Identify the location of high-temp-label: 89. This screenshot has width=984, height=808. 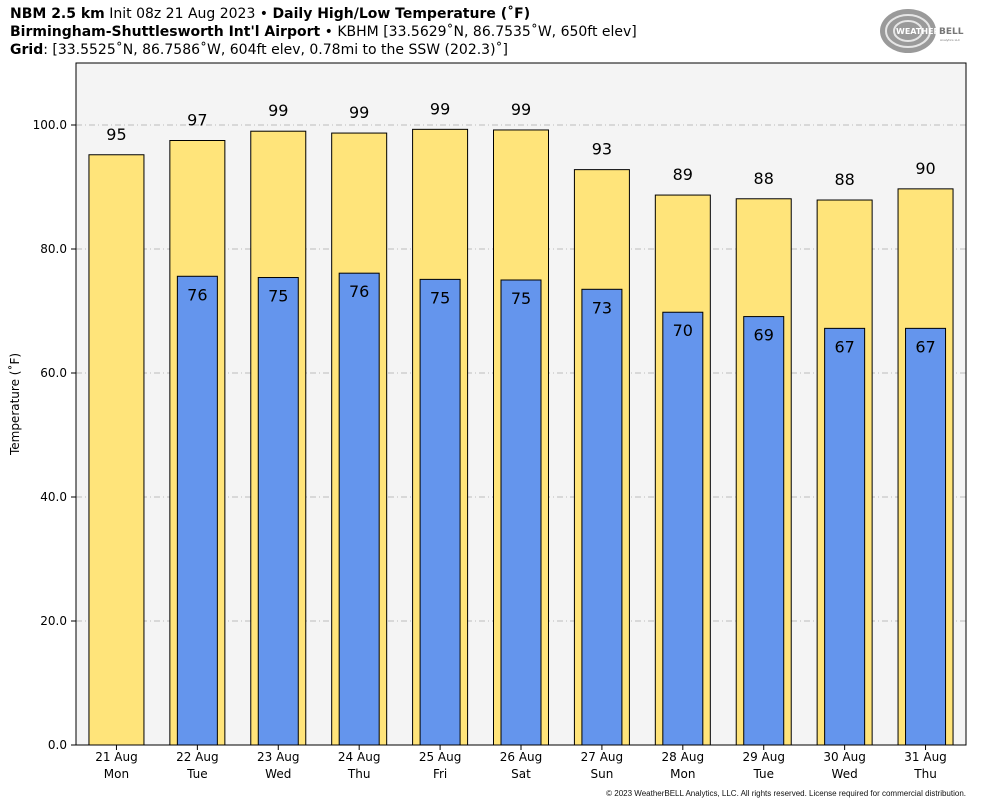
(683, 174).